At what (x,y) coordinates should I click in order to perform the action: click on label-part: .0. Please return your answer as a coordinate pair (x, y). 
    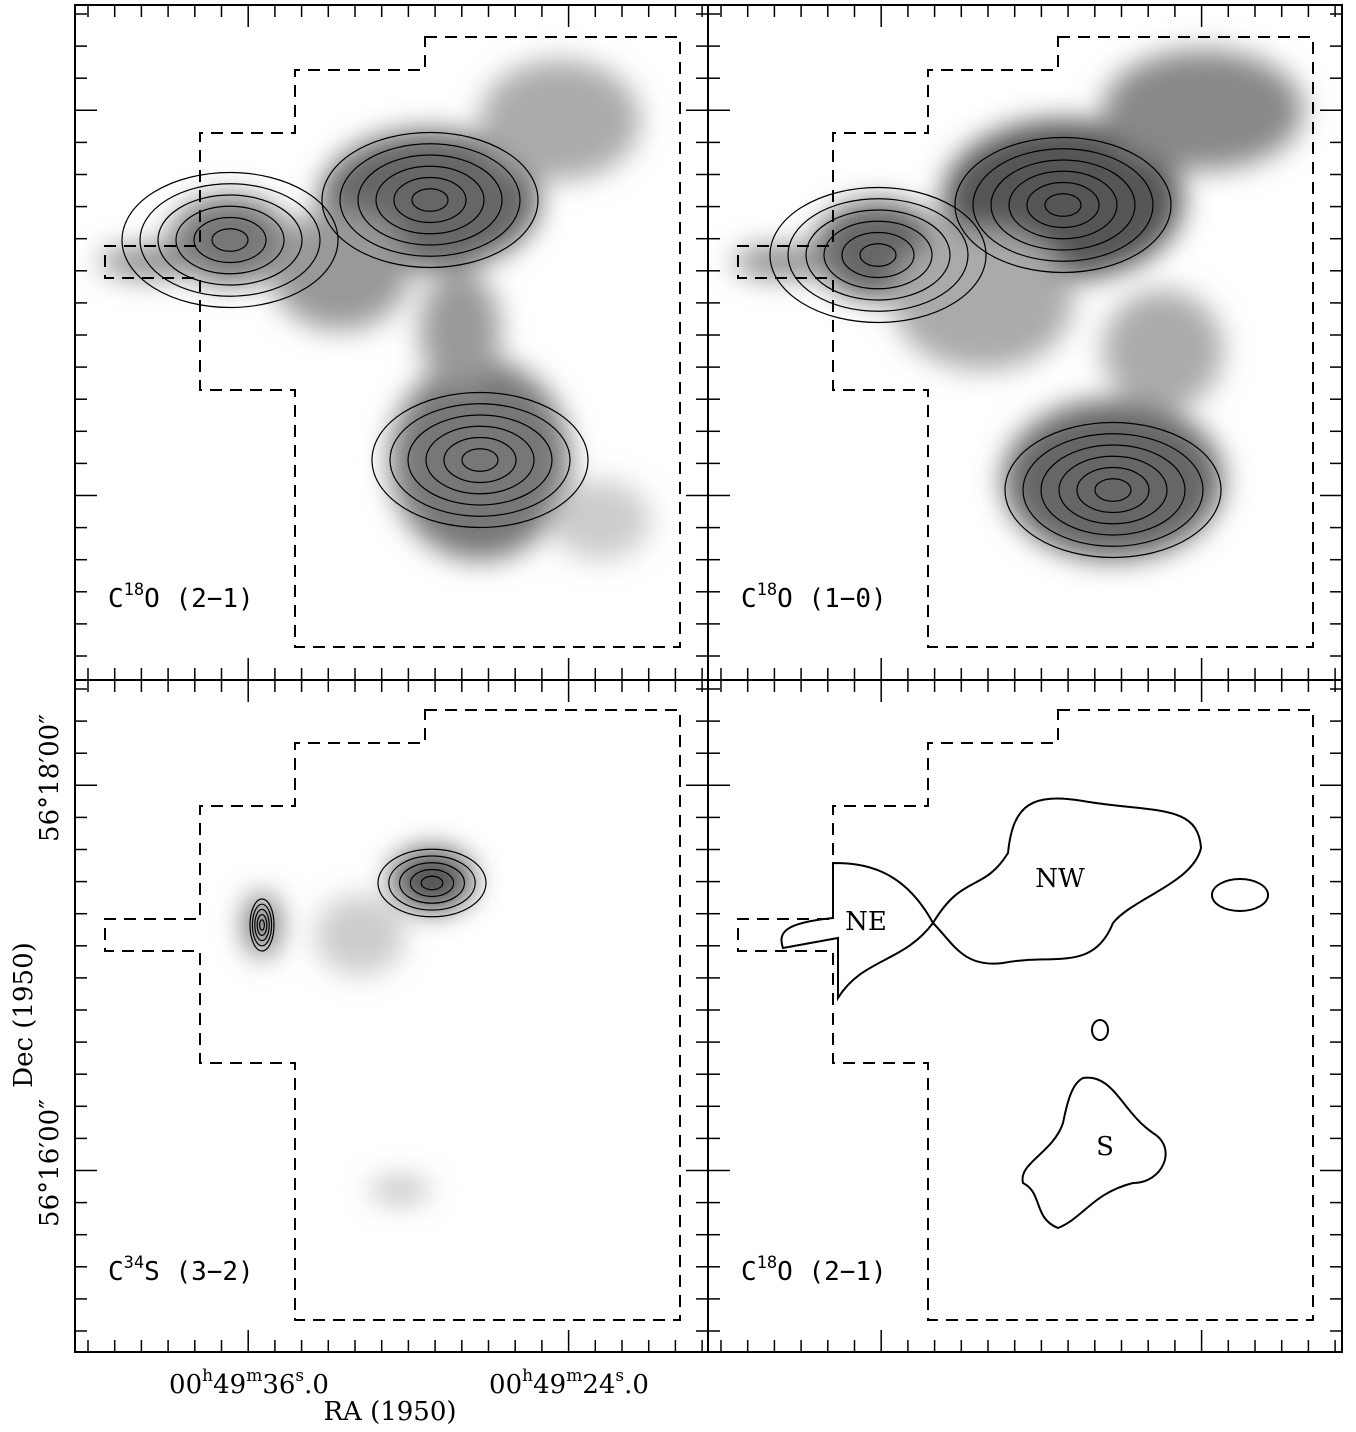
    Looking at the image, I should click on (316, 1385).